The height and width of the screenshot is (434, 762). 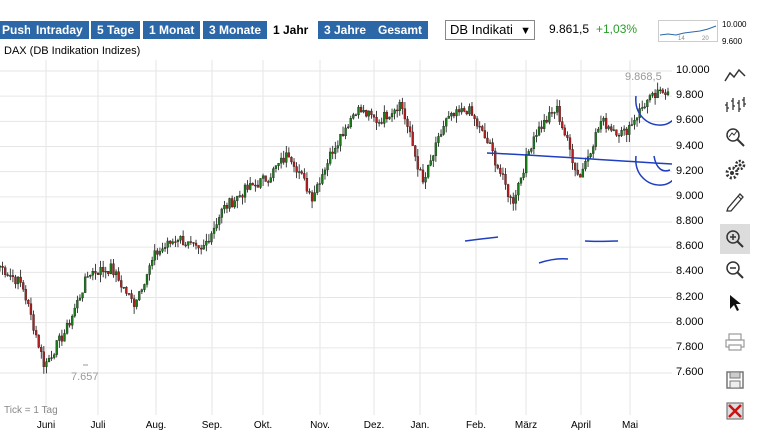 I want to click on tab-3-jahre: 3 Jahre, so click(x=345, y=30).